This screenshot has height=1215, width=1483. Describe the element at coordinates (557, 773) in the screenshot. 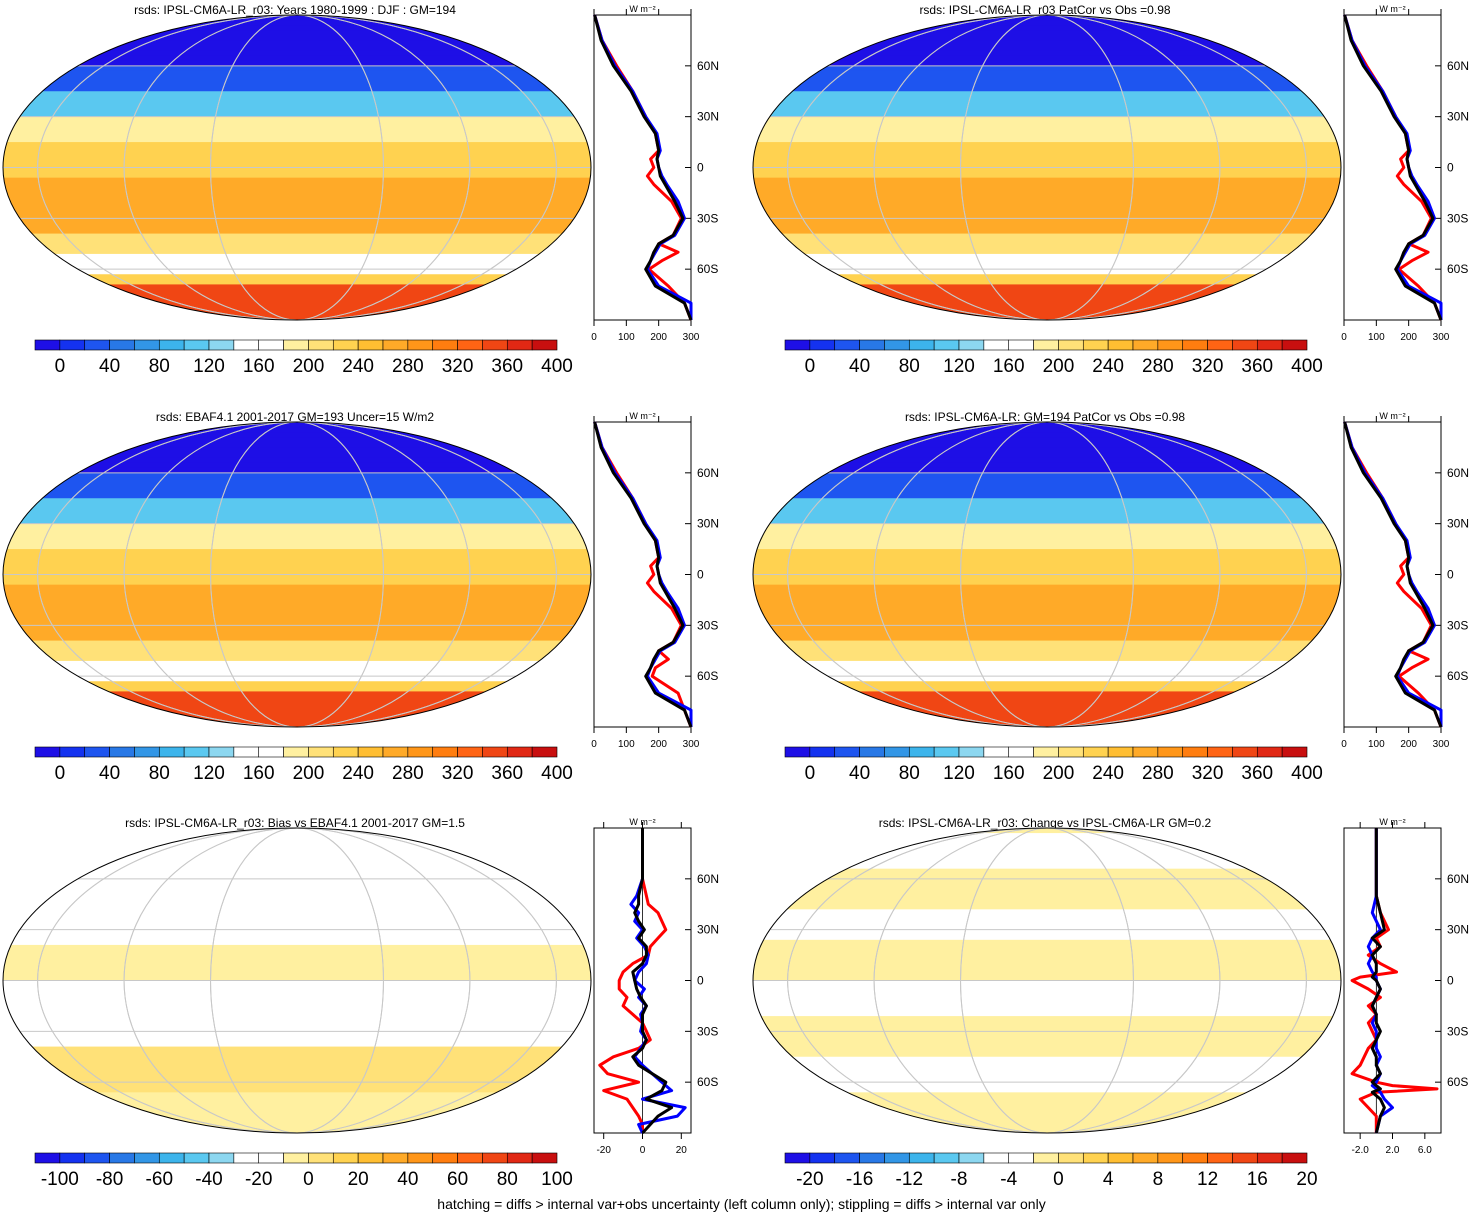

I see `colorbar-tick-label: 400` at that location.